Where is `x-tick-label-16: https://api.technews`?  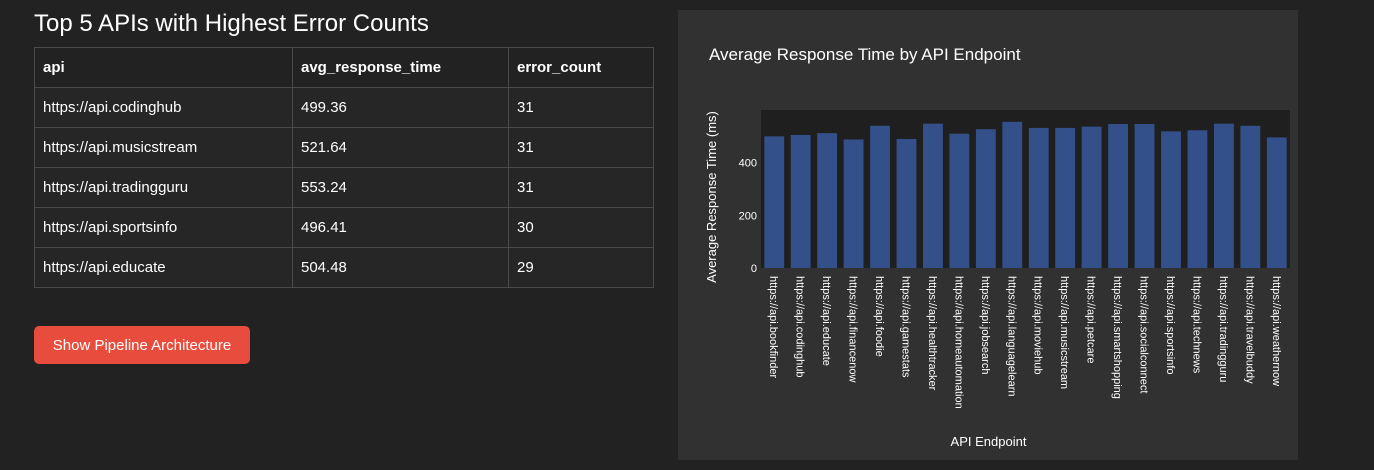
x-tick-label-16: https://api.technews is located at coordinates (1196, 325).